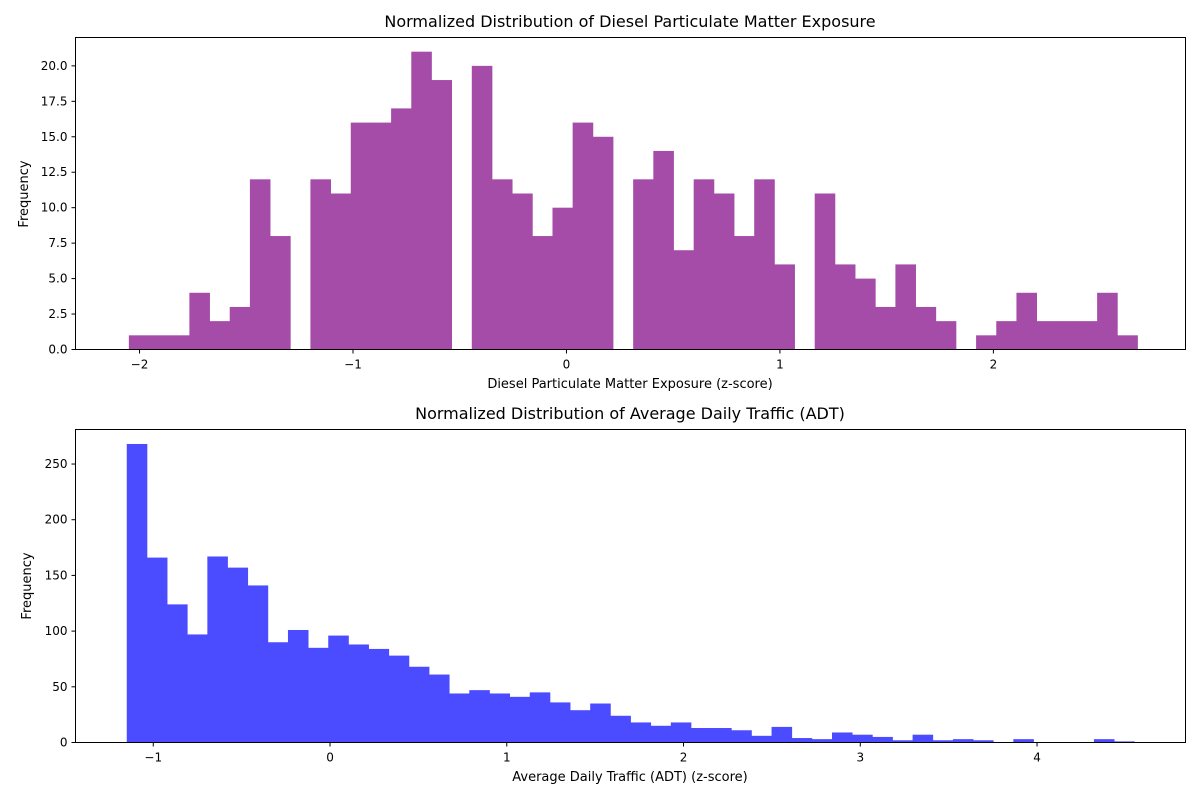 Image resolution: width=1200 pixels, height=800 pixels. Describe the element at coordinates (780, 365) in the screenshot. I see `dpm-x-tick-label: 1` at that location.